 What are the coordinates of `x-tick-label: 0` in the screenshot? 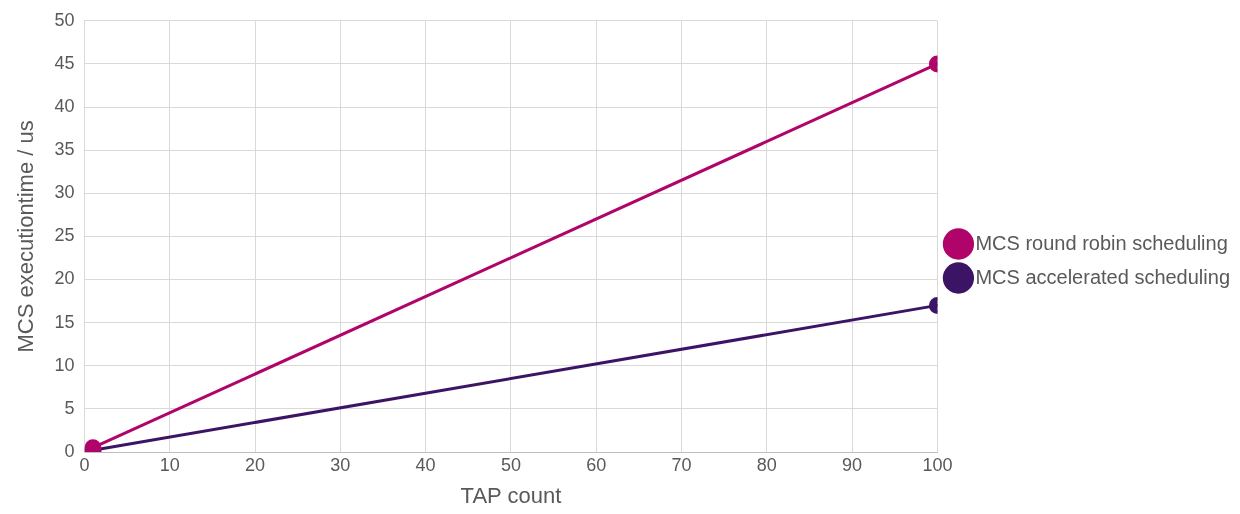 It's located at (84, 464).